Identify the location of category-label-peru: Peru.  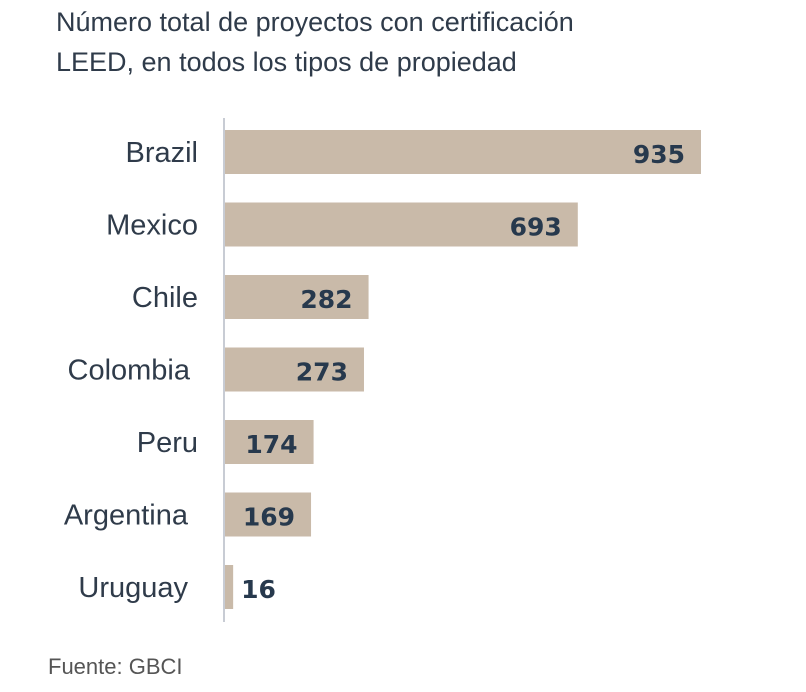
(167, 443).